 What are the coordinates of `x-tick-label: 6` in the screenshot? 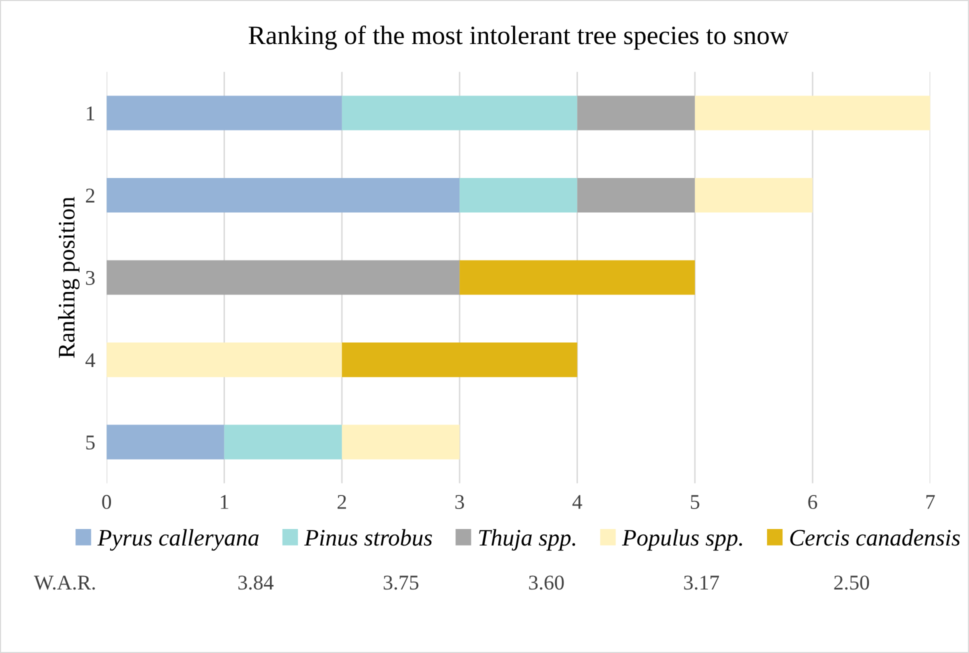 It's located at (813, 501).